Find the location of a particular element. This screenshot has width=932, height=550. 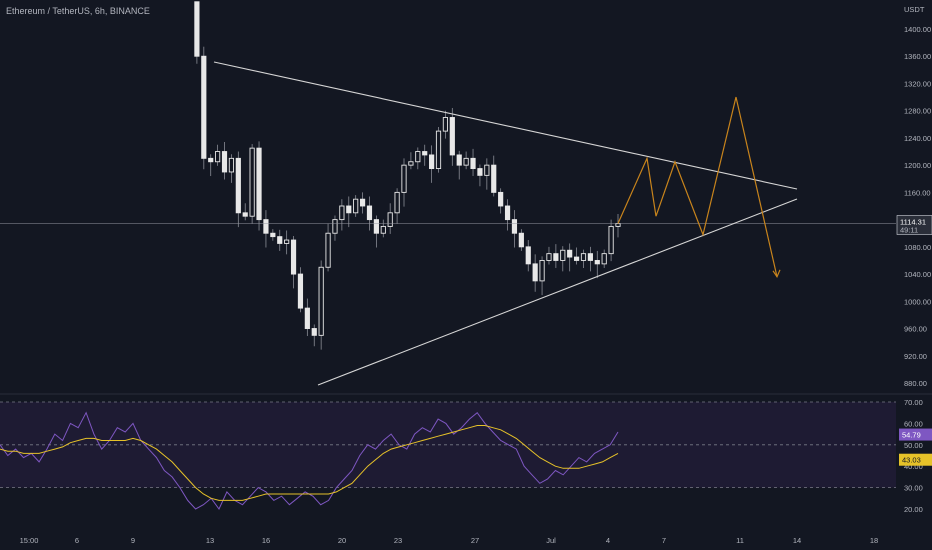

time-axis-tick: 23 is located at coordinates (398, 540).